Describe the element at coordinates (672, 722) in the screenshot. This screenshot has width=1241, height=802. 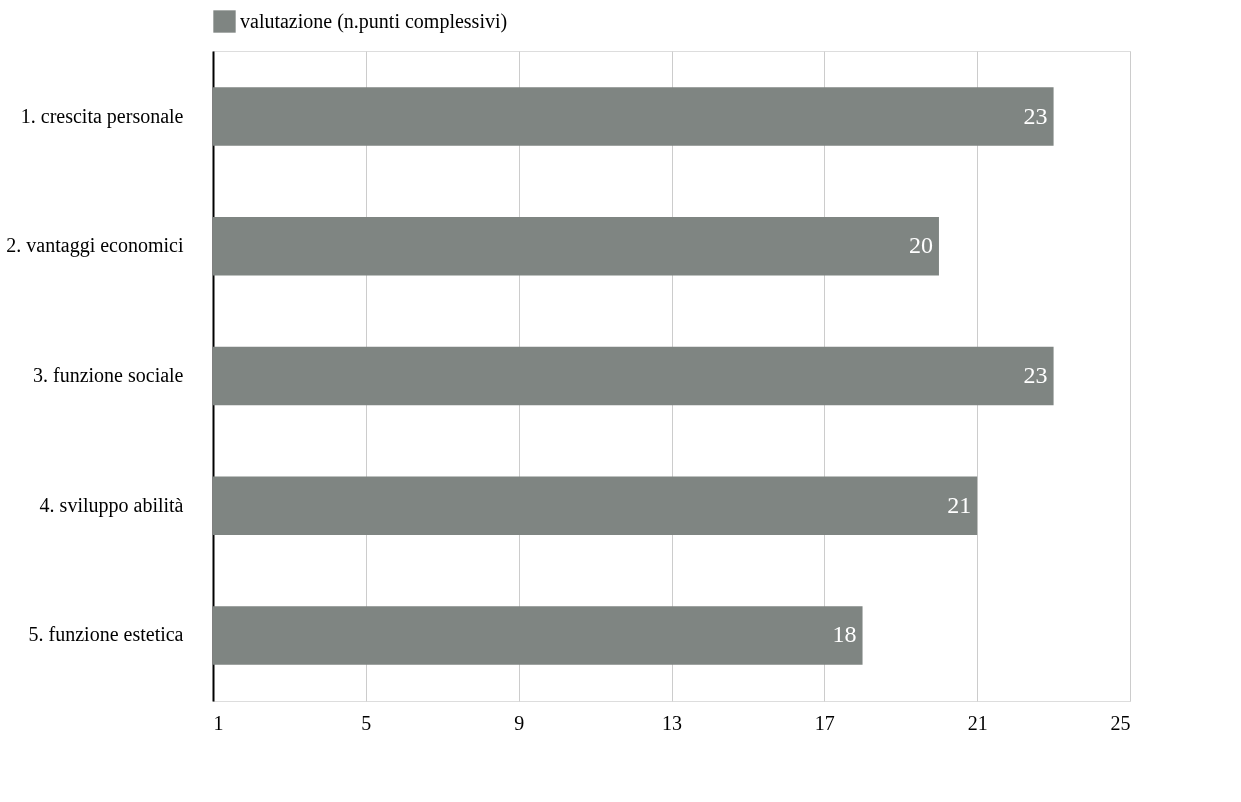
I see `x-tick-label: 13` at that location.